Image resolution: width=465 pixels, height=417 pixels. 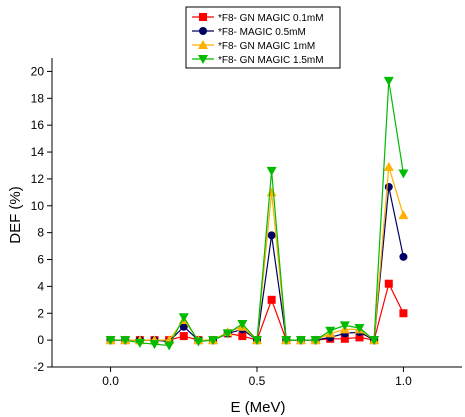 What do you see at coordinates (271, 18) in the screenshot?
I see `legend-label: *F8- GN MAGIC 0.1mM` at bounding box center [271, 18].